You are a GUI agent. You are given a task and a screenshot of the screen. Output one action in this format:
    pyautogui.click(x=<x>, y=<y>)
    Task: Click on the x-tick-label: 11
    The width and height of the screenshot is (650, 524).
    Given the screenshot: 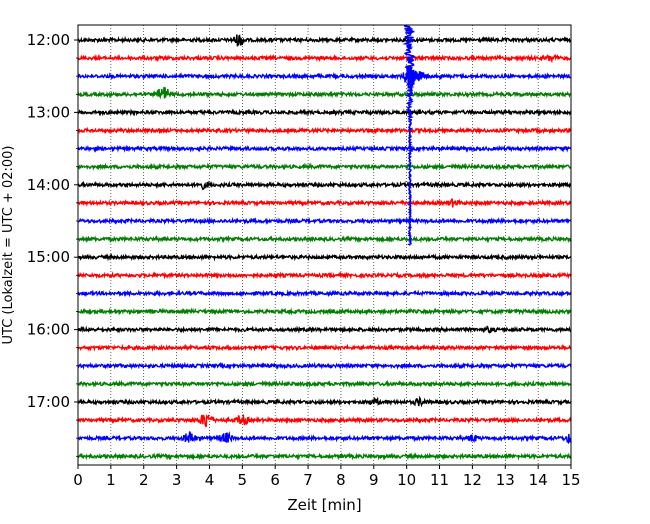 What is the action you would take?
    pyautogui.click(x=439, y=480)
    